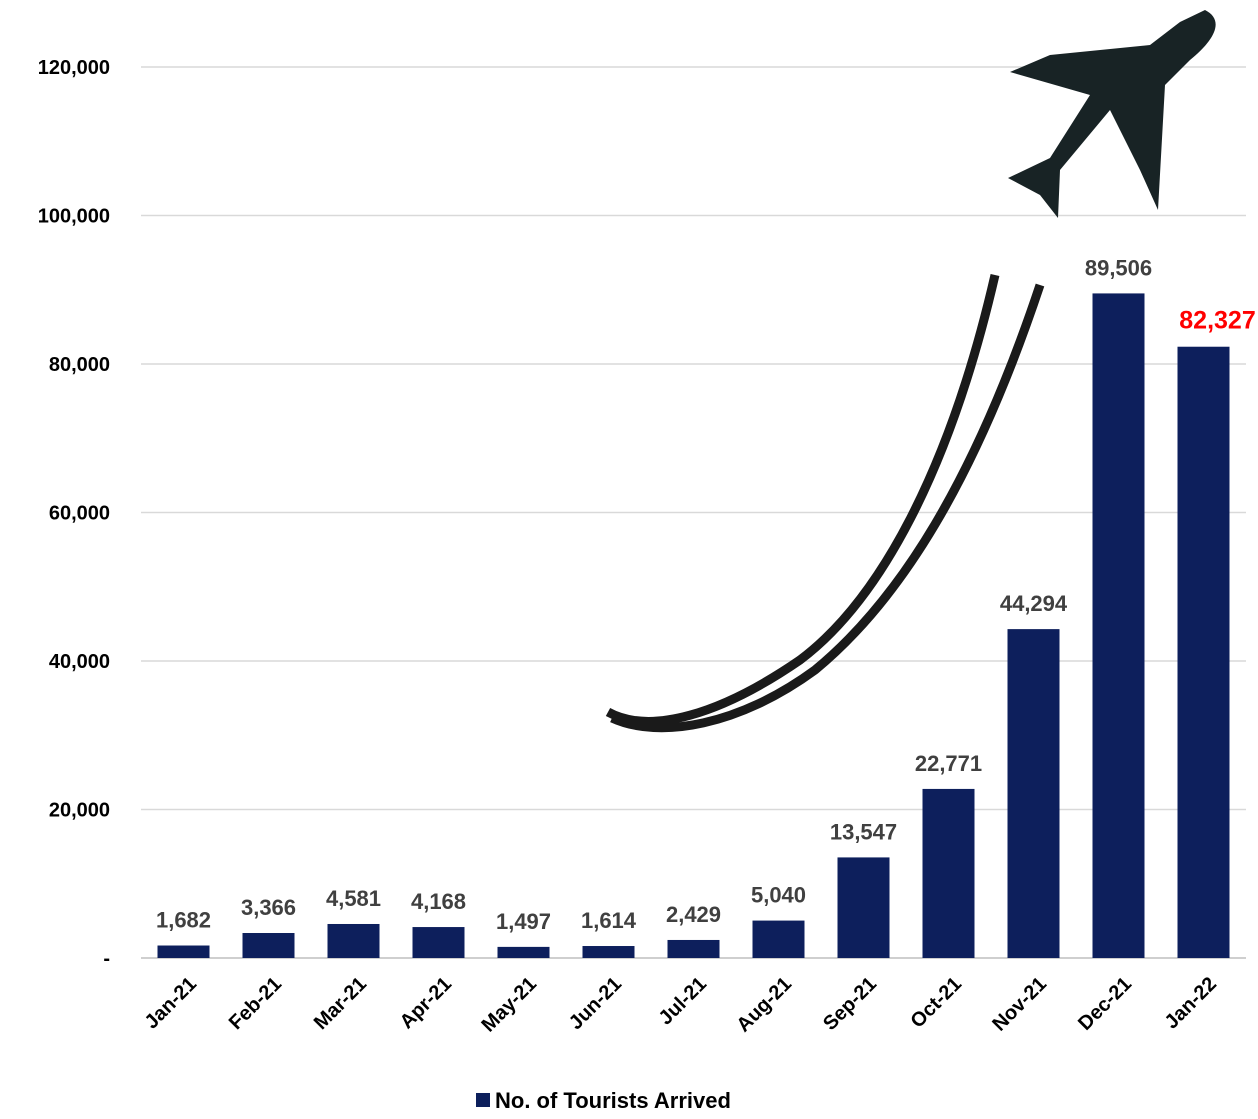  What do you see at coordinates (79, 662) in the screenshot?
I see `y-tick-label: 40,000` at bounding box center [79, 662].